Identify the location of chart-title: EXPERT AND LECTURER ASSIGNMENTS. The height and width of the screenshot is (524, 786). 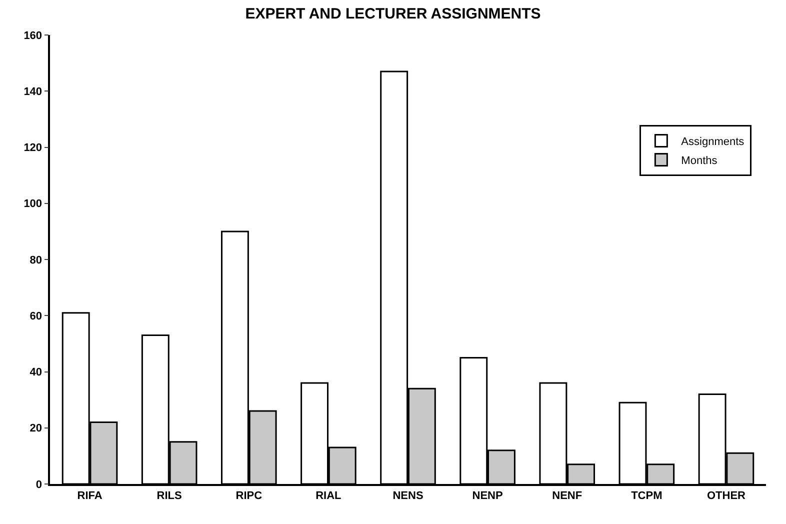
(393, 13).